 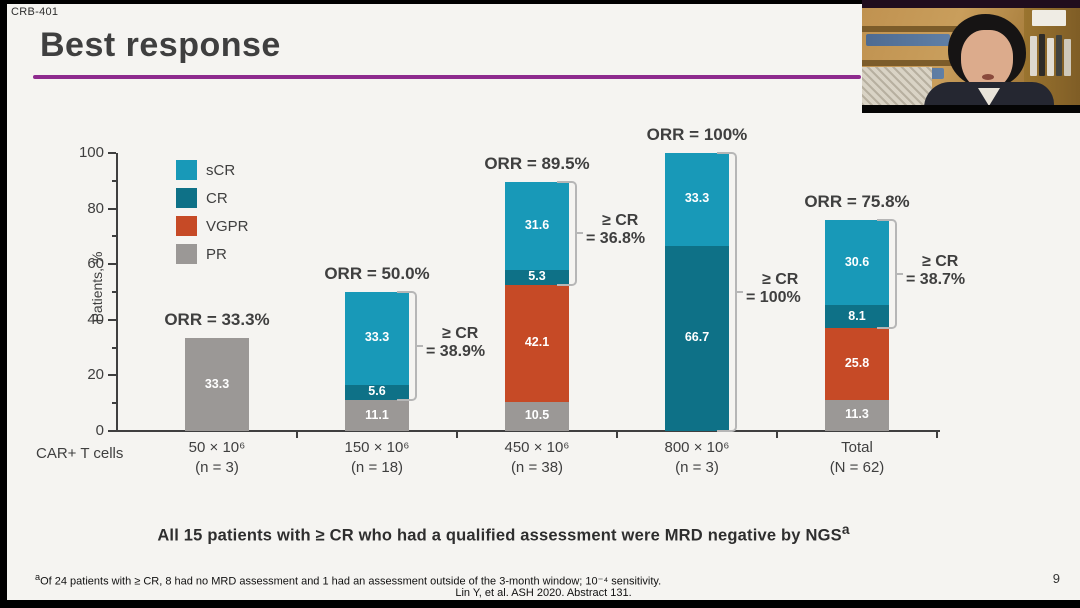 I want to click on segment-value-label: 66.7, so click(x=697, y=337).